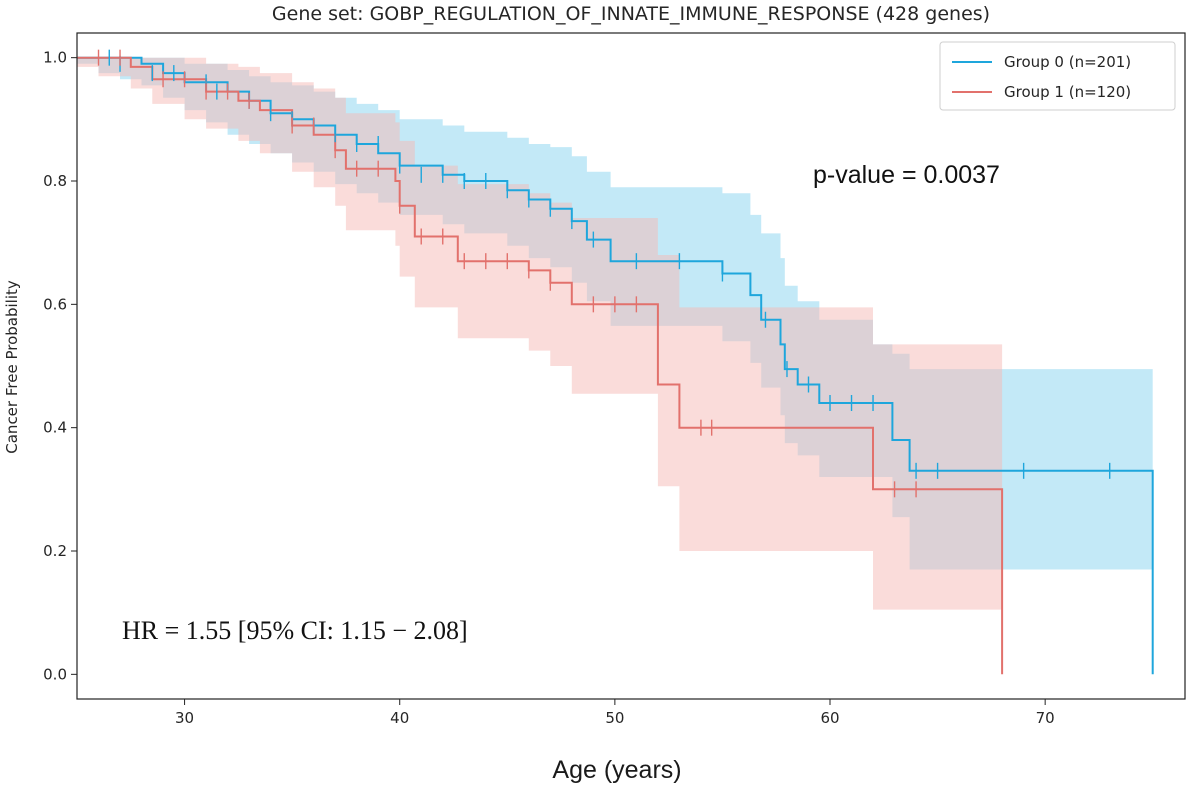  I want to click on x-tick-label: 30, so click(184, 718).